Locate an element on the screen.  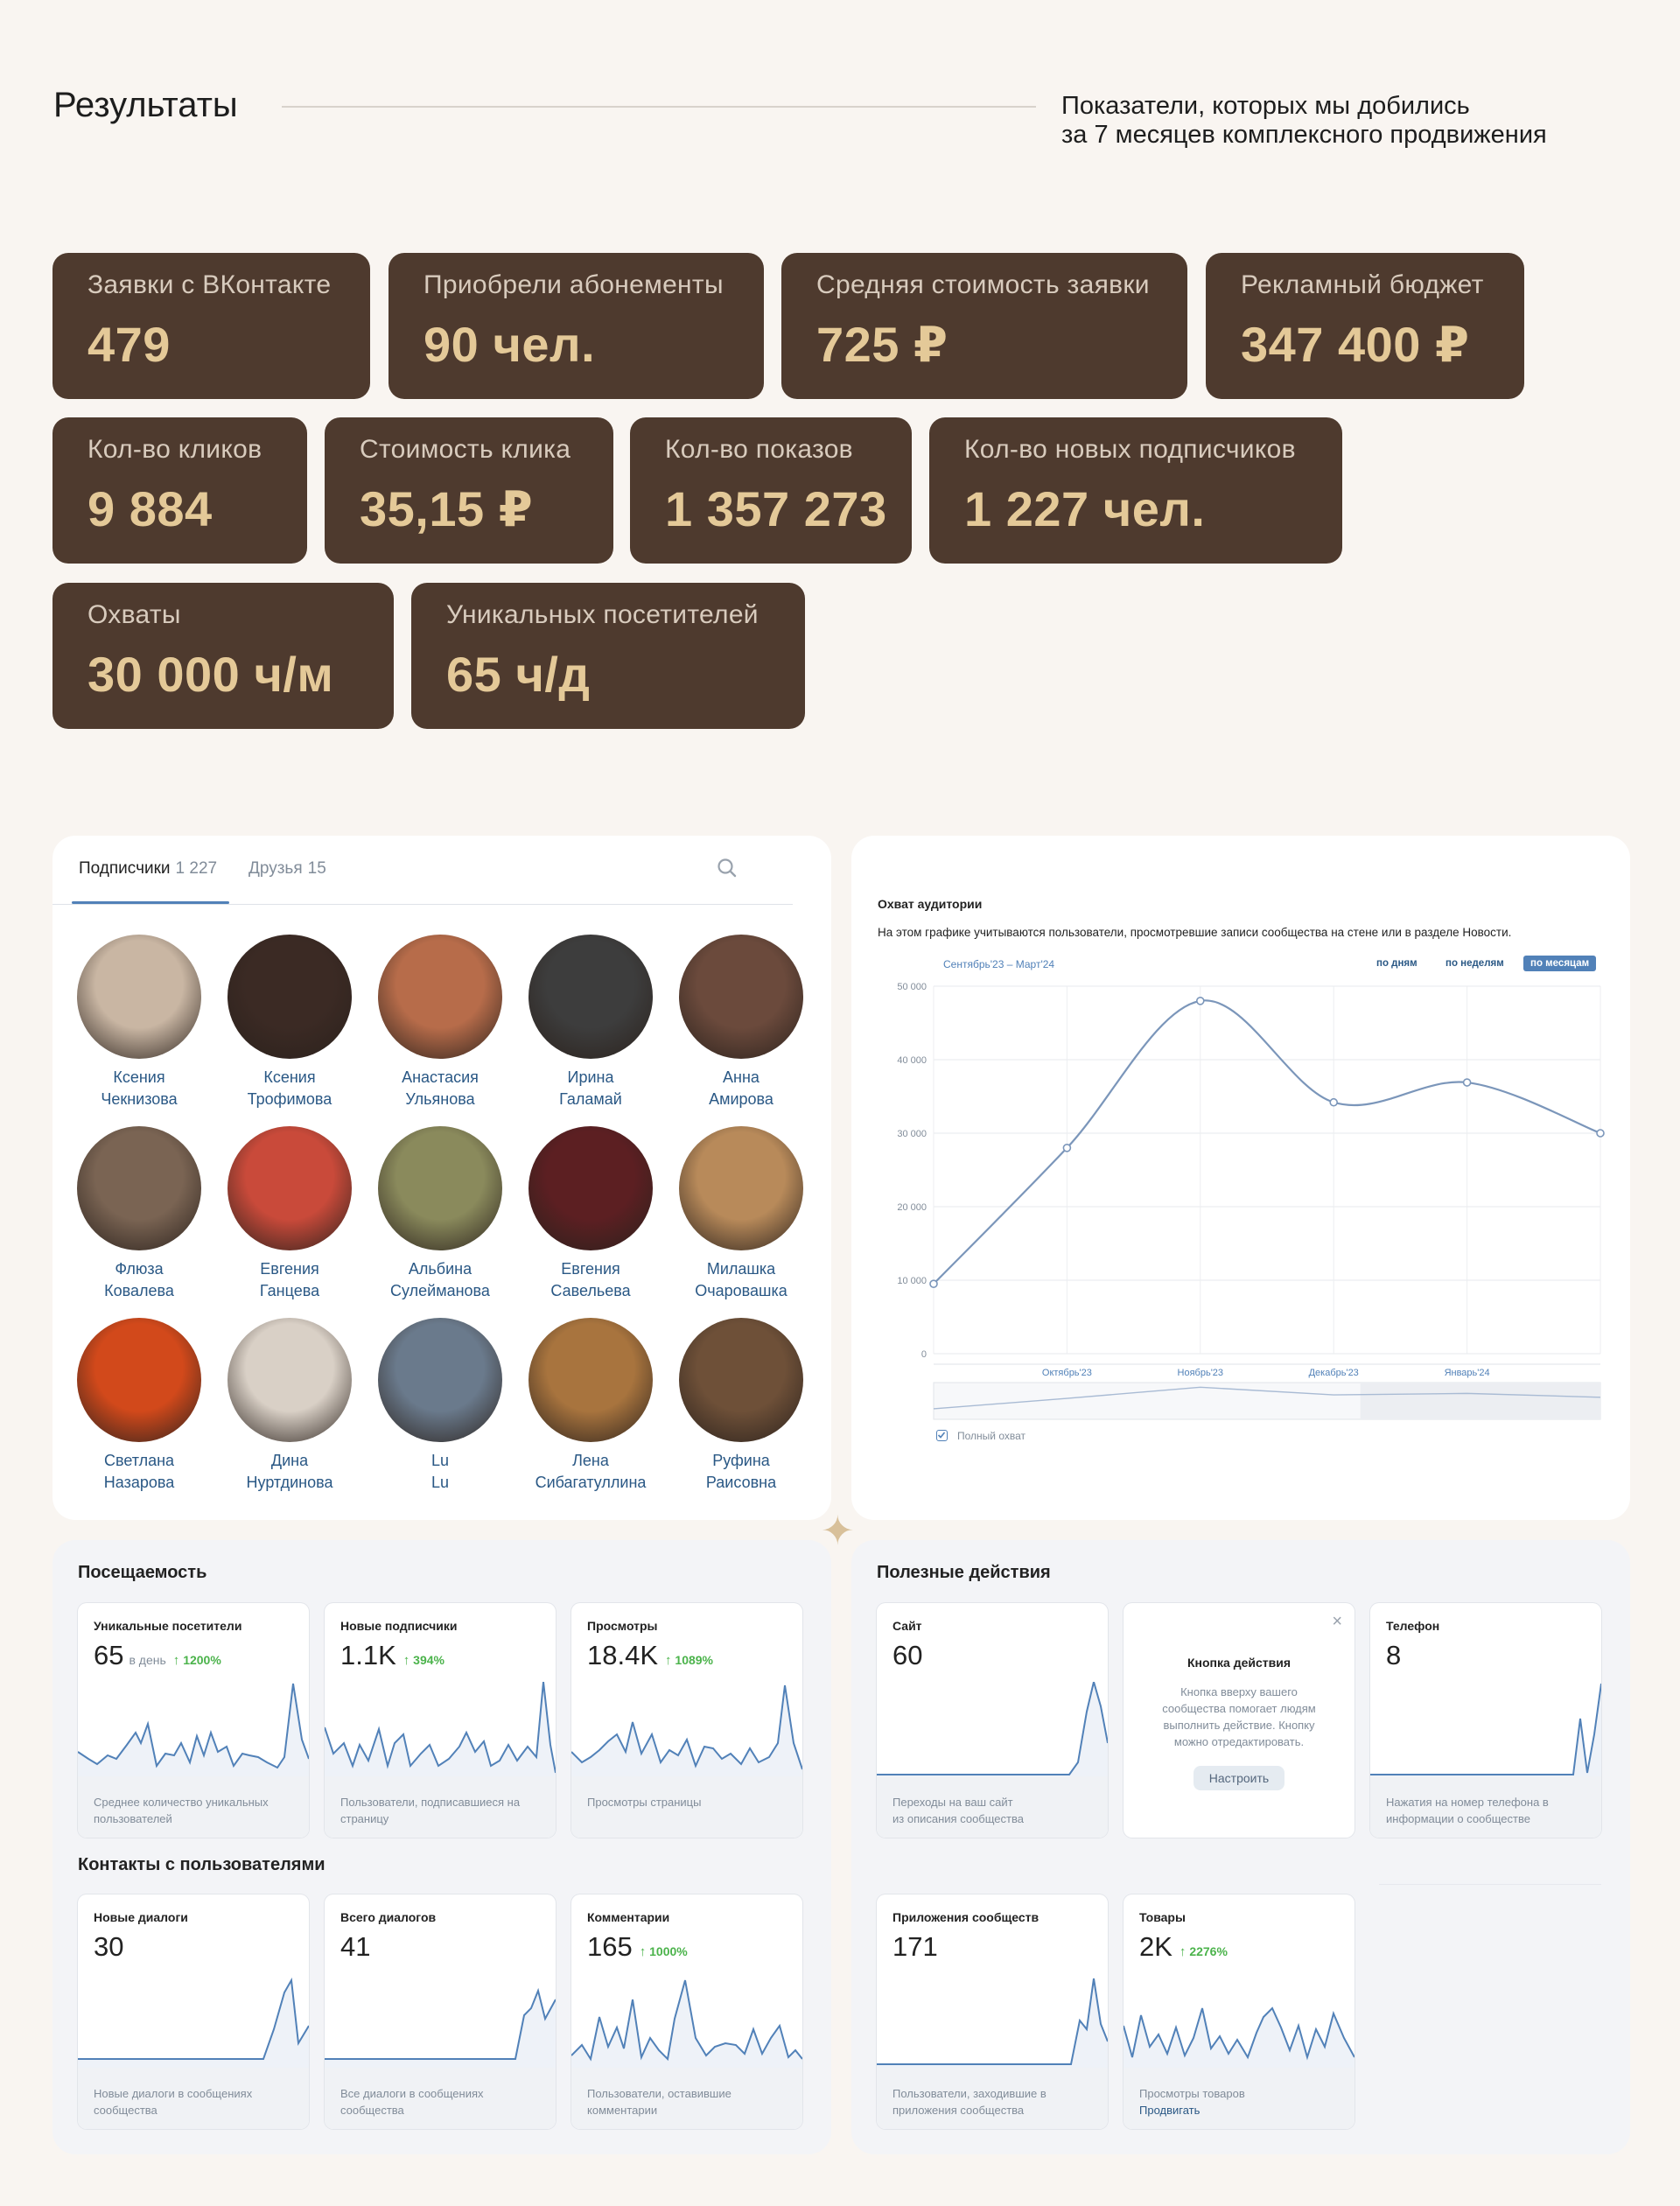
subscriber-item: Светлана Назарова is located at coordinates (139, 1406).